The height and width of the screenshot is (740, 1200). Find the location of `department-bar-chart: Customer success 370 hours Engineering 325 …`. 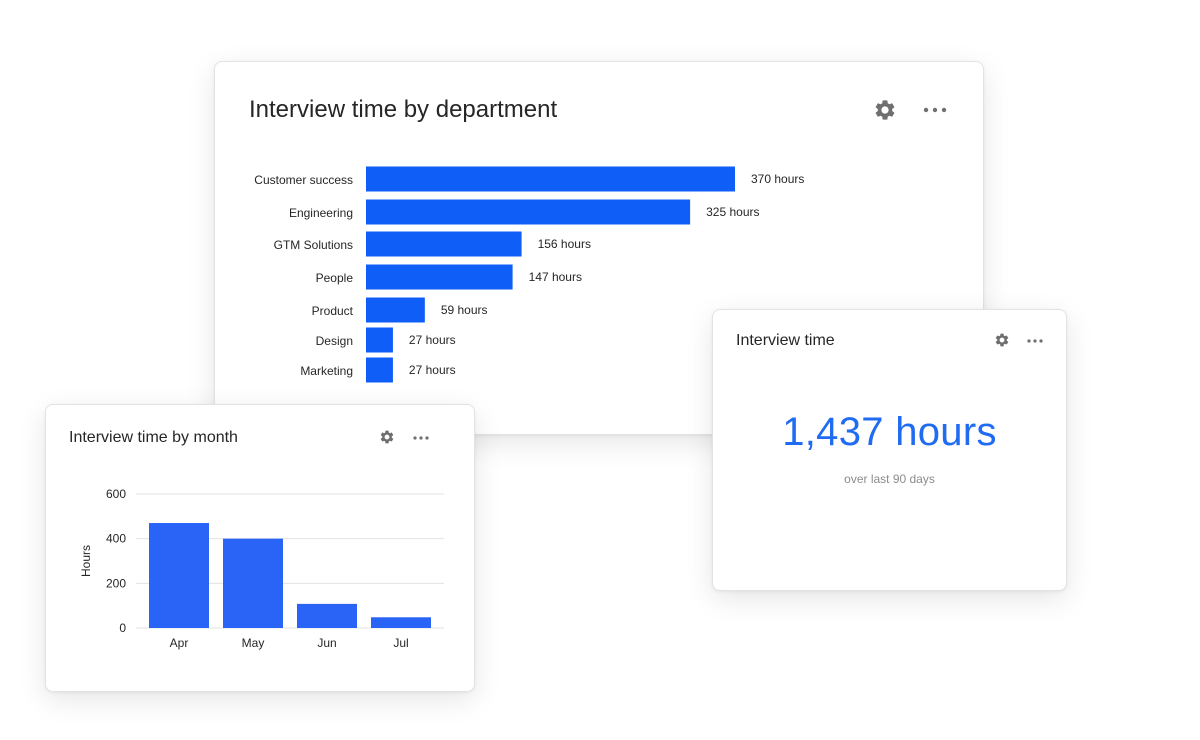

department-bar-chart: Customer success 370 hours Engineering 325 … is located at coordinates (529, 274).